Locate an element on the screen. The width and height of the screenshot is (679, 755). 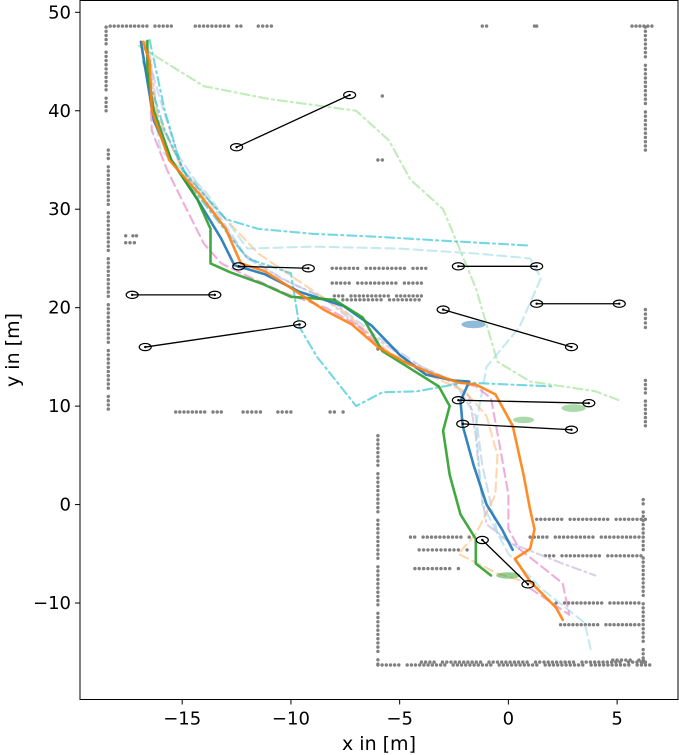
uncertainty-ellipse is located at coordinates (524, 420).